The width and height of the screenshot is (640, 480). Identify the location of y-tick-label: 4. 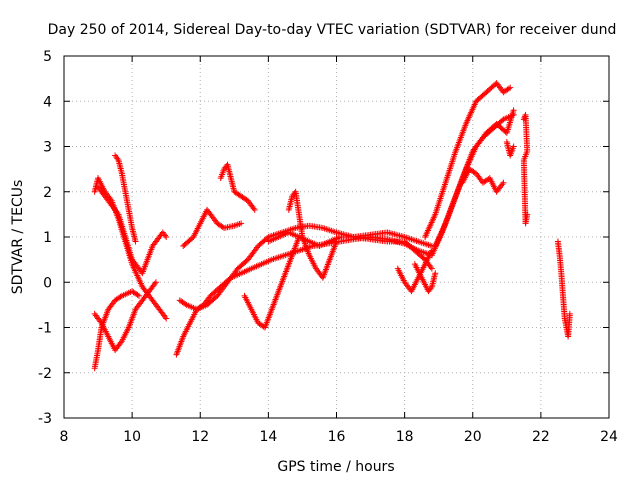
(47, 102).